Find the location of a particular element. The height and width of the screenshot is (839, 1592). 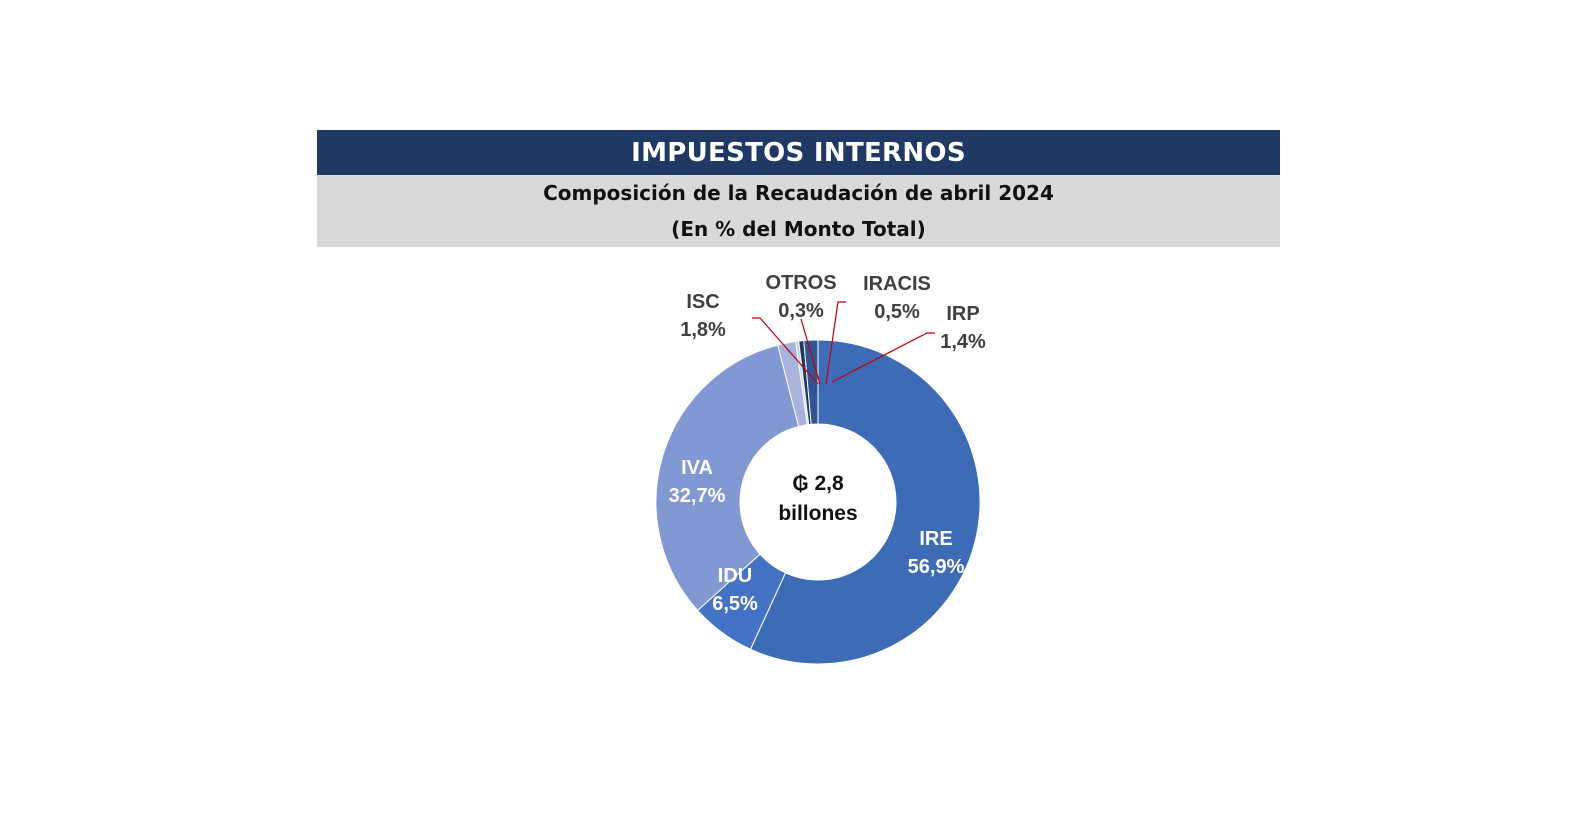

leader-line-isc is located at coordinates (785, 351).